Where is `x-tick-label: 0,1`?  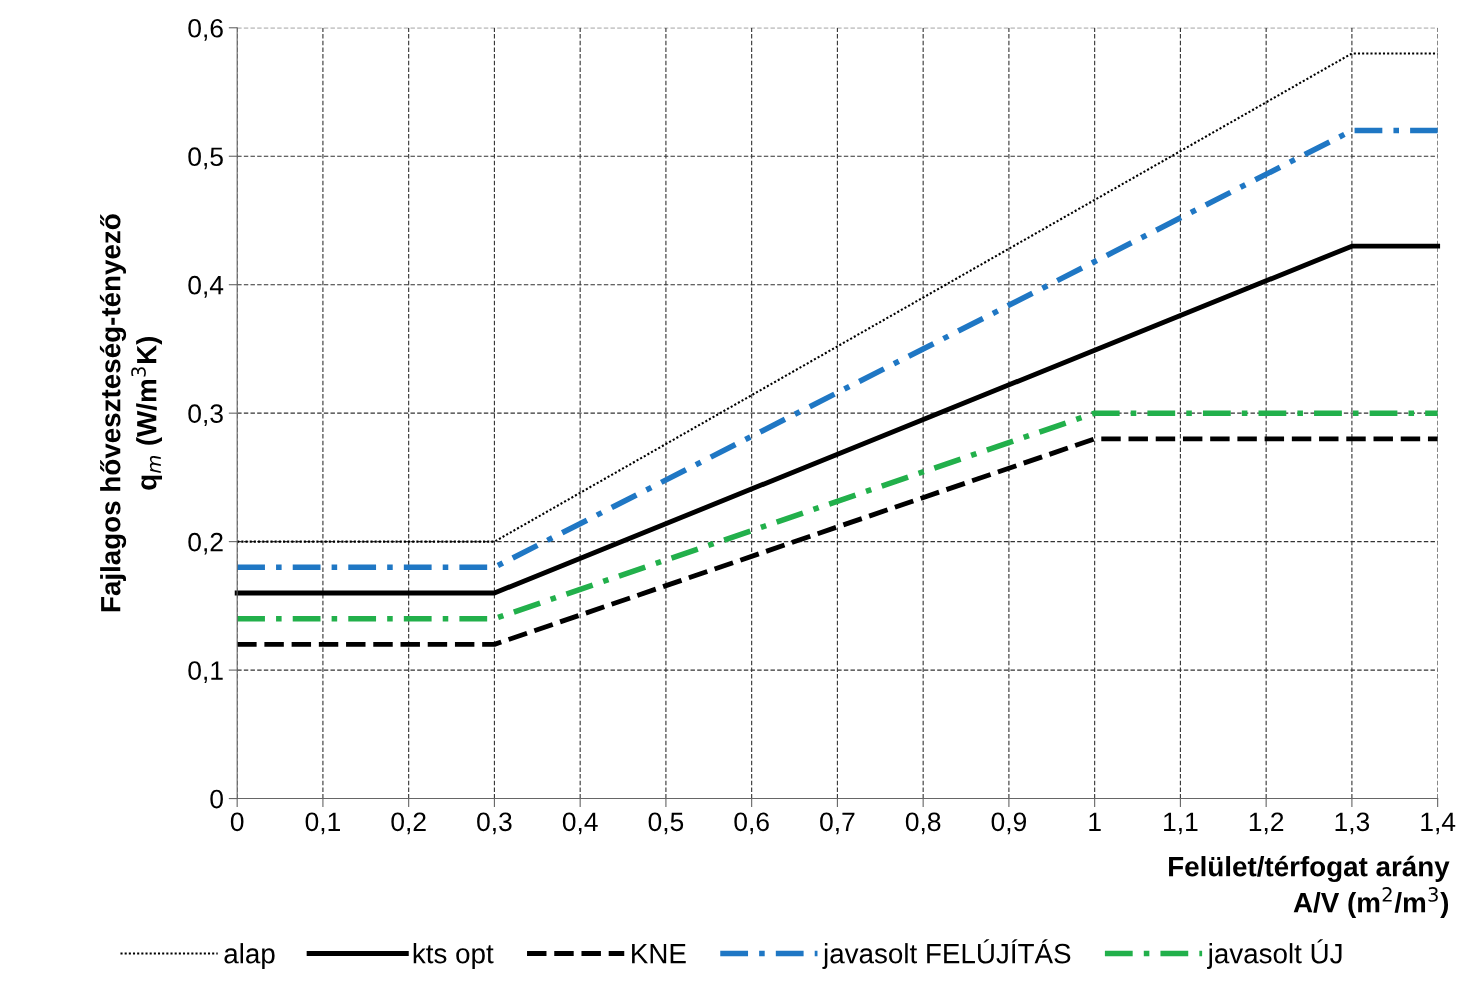 x-tick-label: 0,1 is located at coordinates (322, 823).